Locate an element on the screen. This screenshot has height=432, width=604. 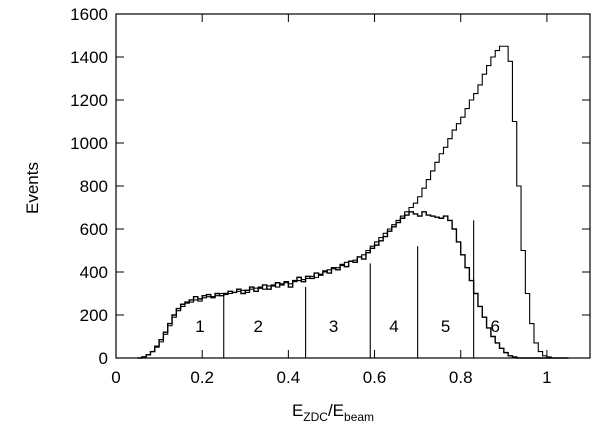
x-tick-label: 0.6 is located at coordinates (375, 377).